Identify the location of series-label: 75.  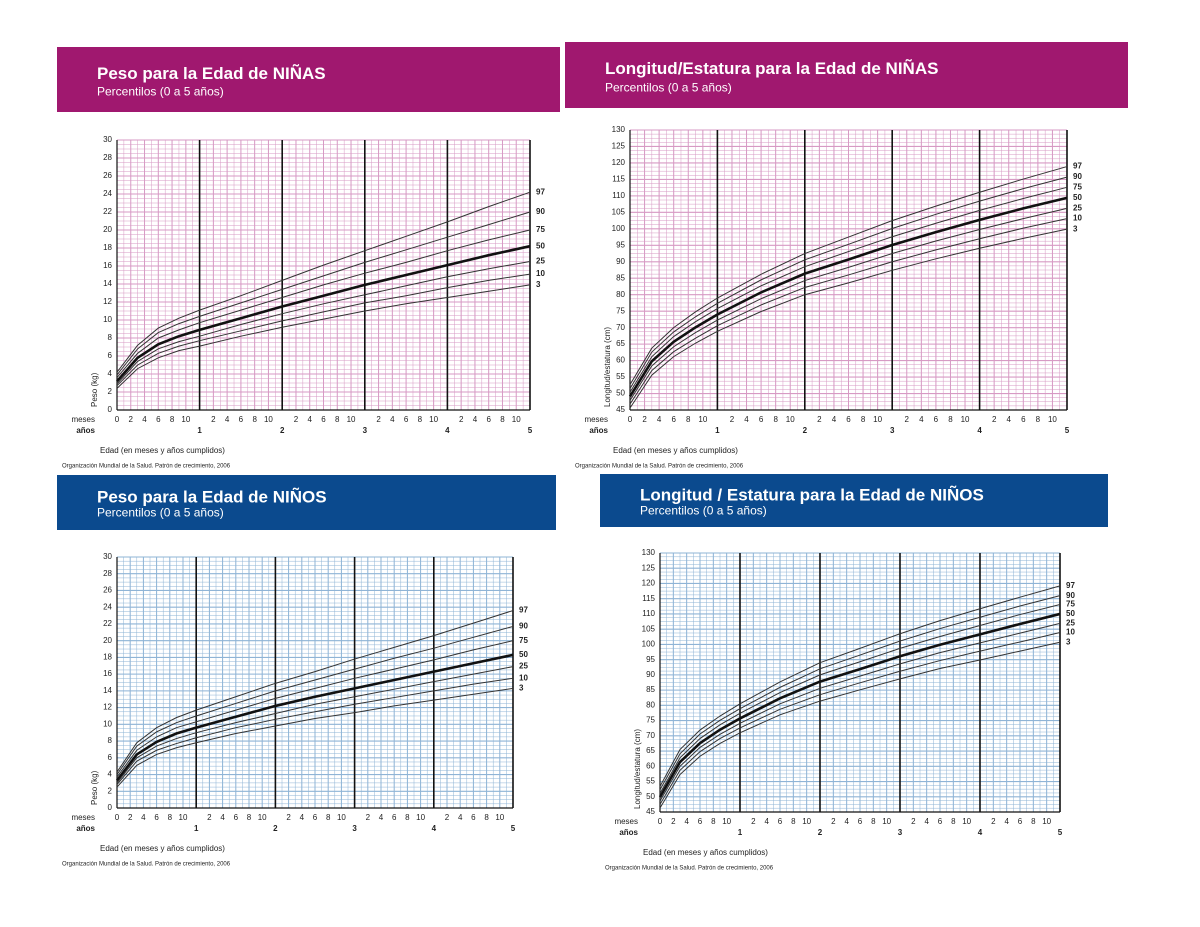
(1077, 186).